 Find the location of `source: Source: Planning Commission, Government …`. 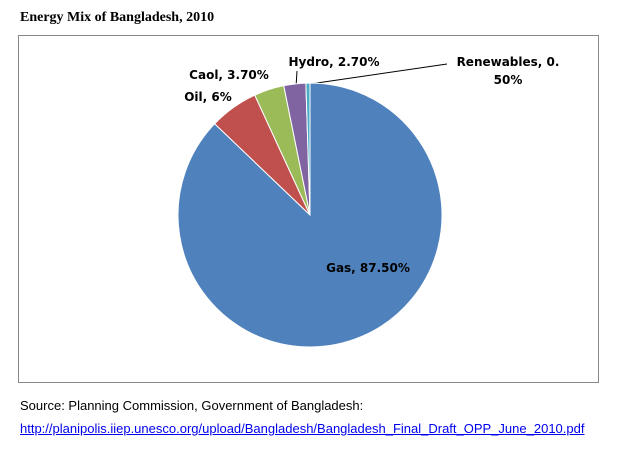

source: Source: Planning Commission, Government … is located at coordinates (192, 405).